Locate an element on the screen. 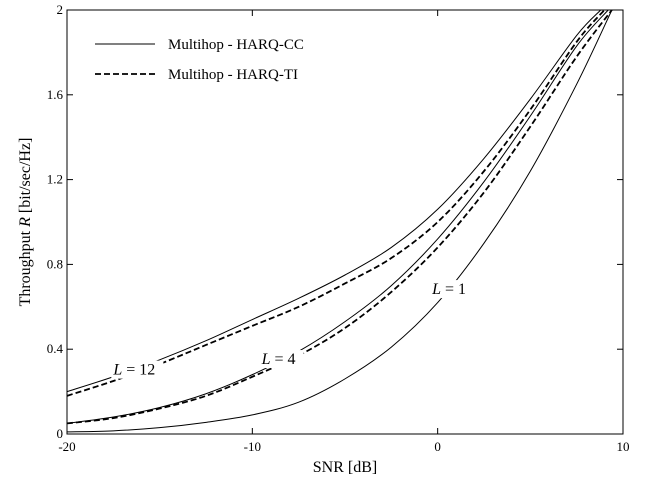 This screenshot has width=650, height=485. curve-label: L = 12 is located at coordinates (137, 369).